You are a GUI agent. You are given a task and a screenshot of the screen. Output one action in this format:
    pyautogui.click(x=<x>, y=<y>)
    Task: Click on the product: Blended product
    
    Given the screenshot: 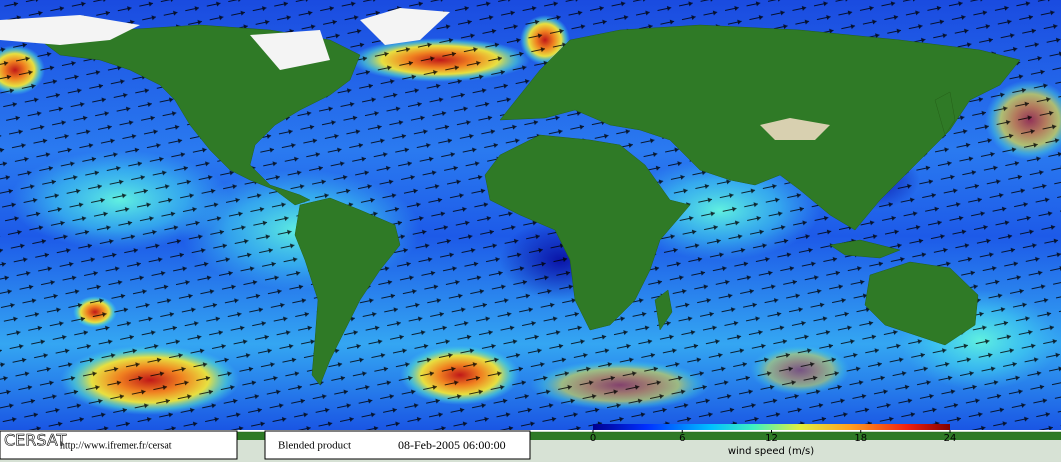 What is the action you would take?
    pyautogui.click(x=314, y=446)
    